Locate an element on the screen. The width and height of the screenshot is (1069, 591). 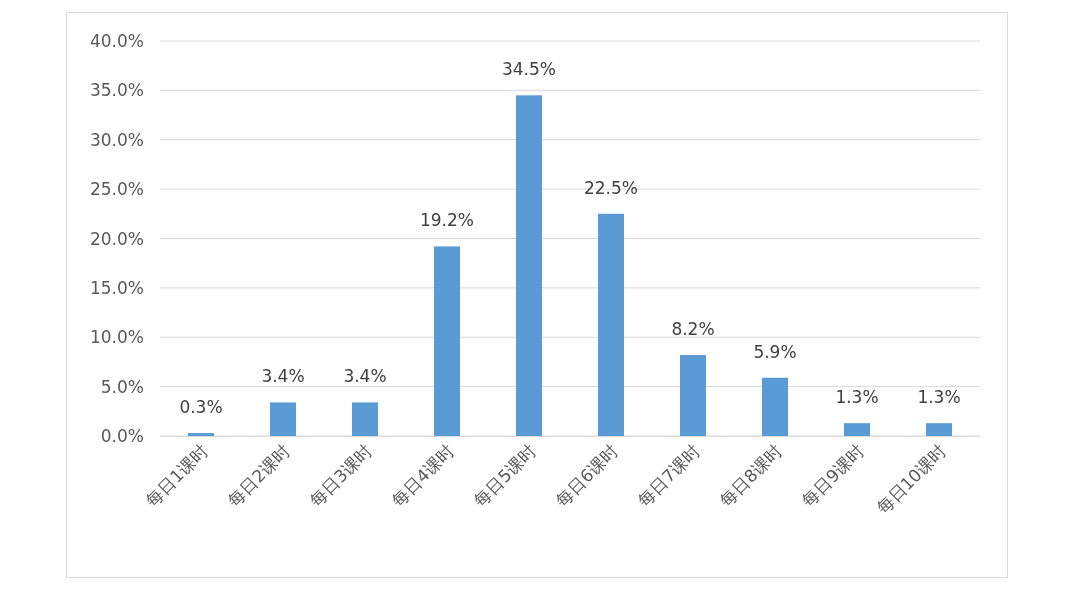
y-tick-label: 10.0% is located at coordinates (116, 337).